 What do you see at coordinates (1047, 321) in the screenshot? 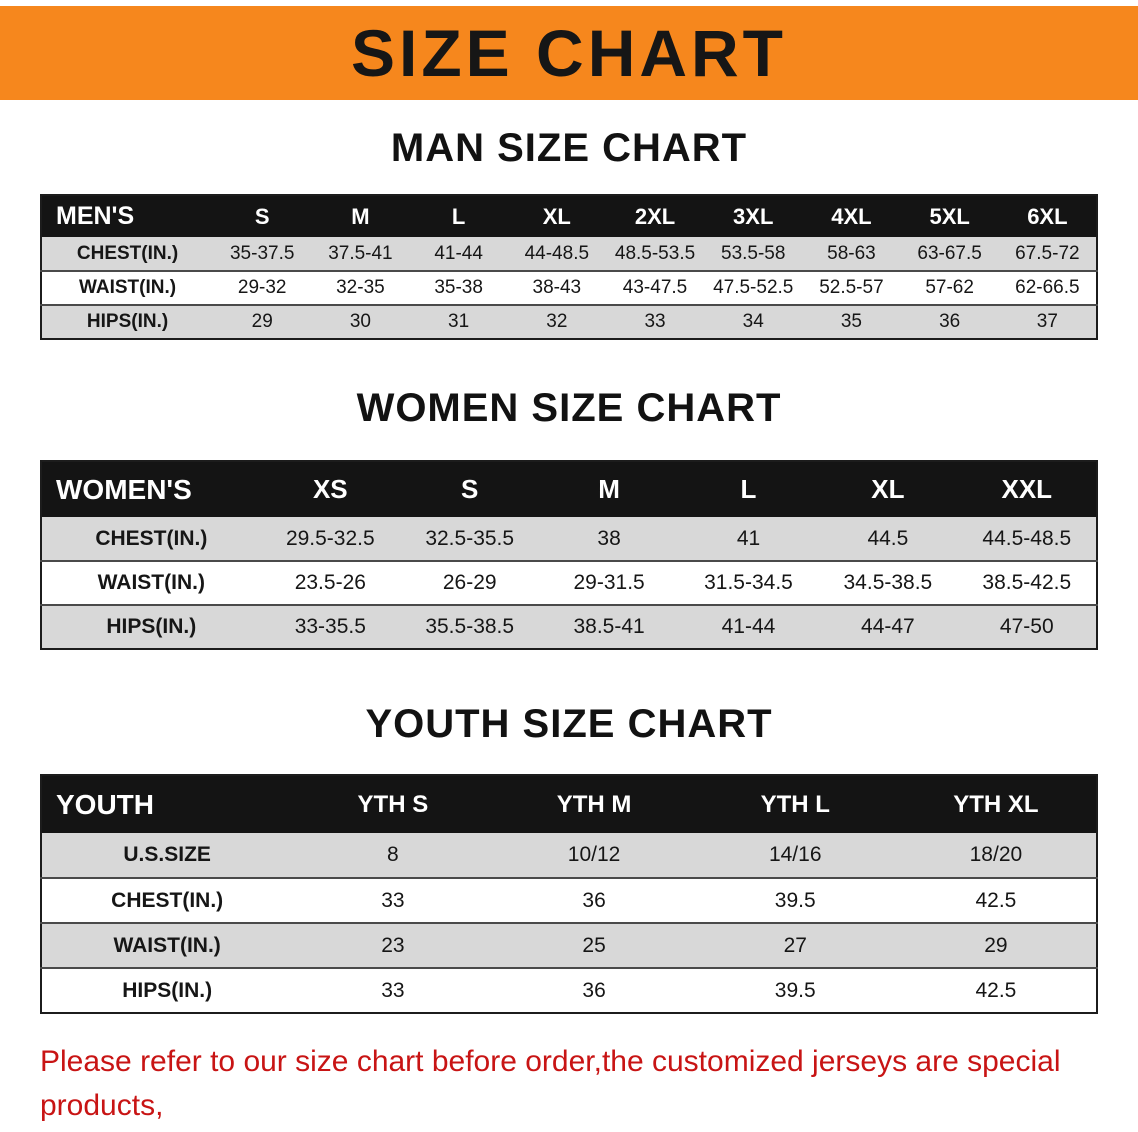
I see `measurement-value: 37` at bounding box center [1047, 321].